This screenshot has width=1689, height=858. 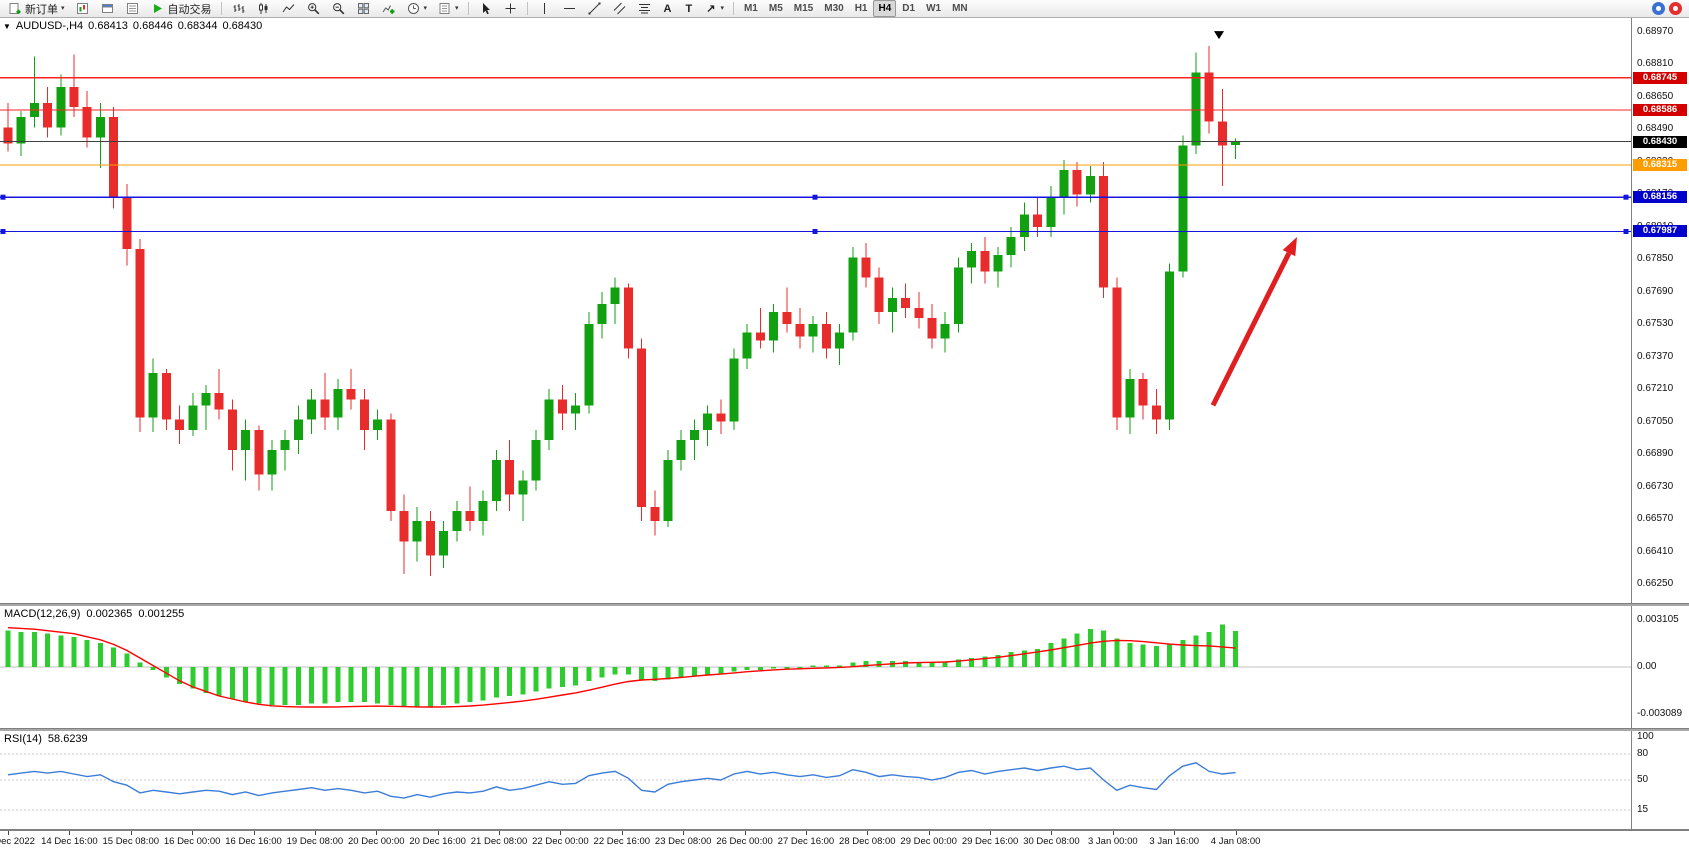 I want to click on rsi-scale: 100 80 50 15, so click(x=1660, y=780).